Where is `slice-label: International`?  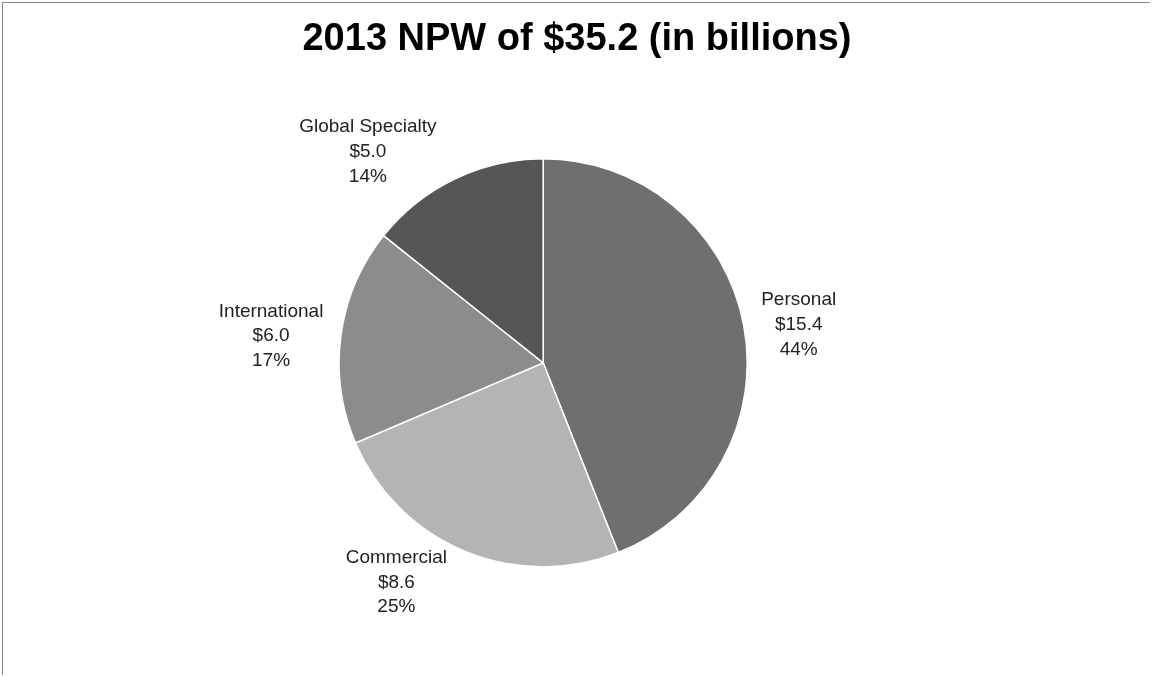 slice-label: International is located at coordinates (271, 310).